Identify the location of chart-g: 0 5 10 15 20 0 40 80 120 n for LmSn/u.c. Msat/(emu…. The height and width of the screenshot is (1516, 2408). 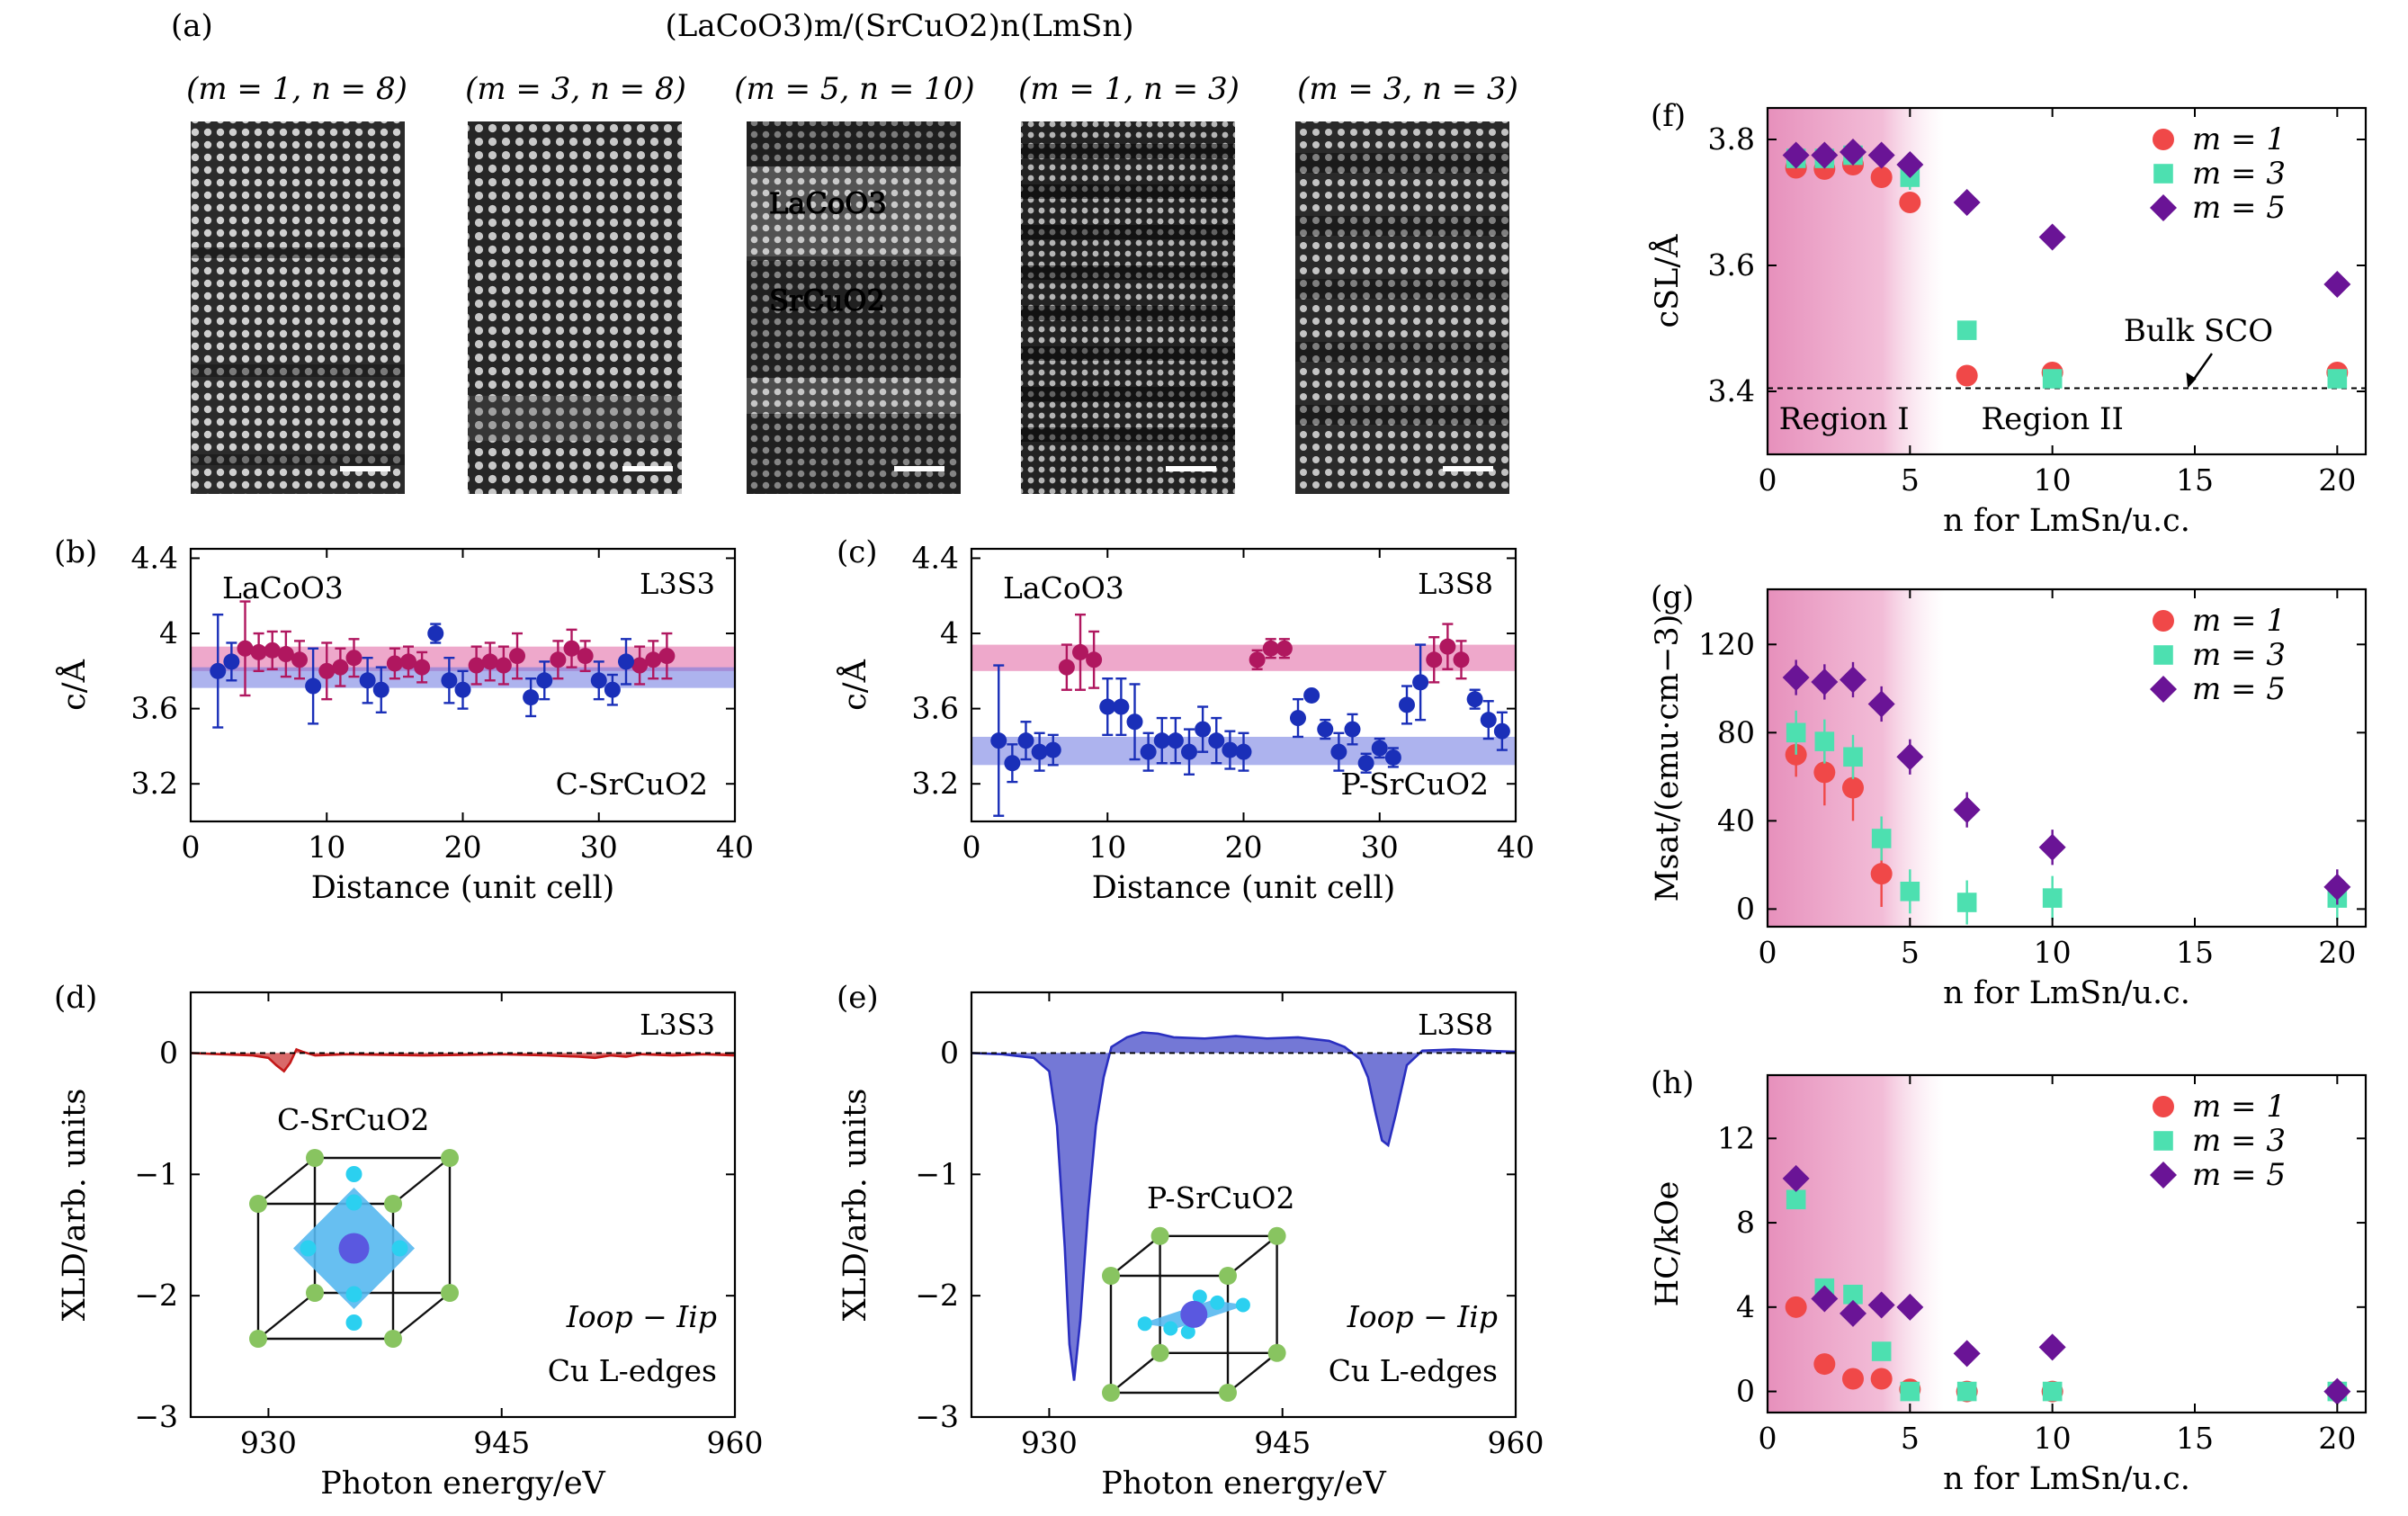
(2009, 795).